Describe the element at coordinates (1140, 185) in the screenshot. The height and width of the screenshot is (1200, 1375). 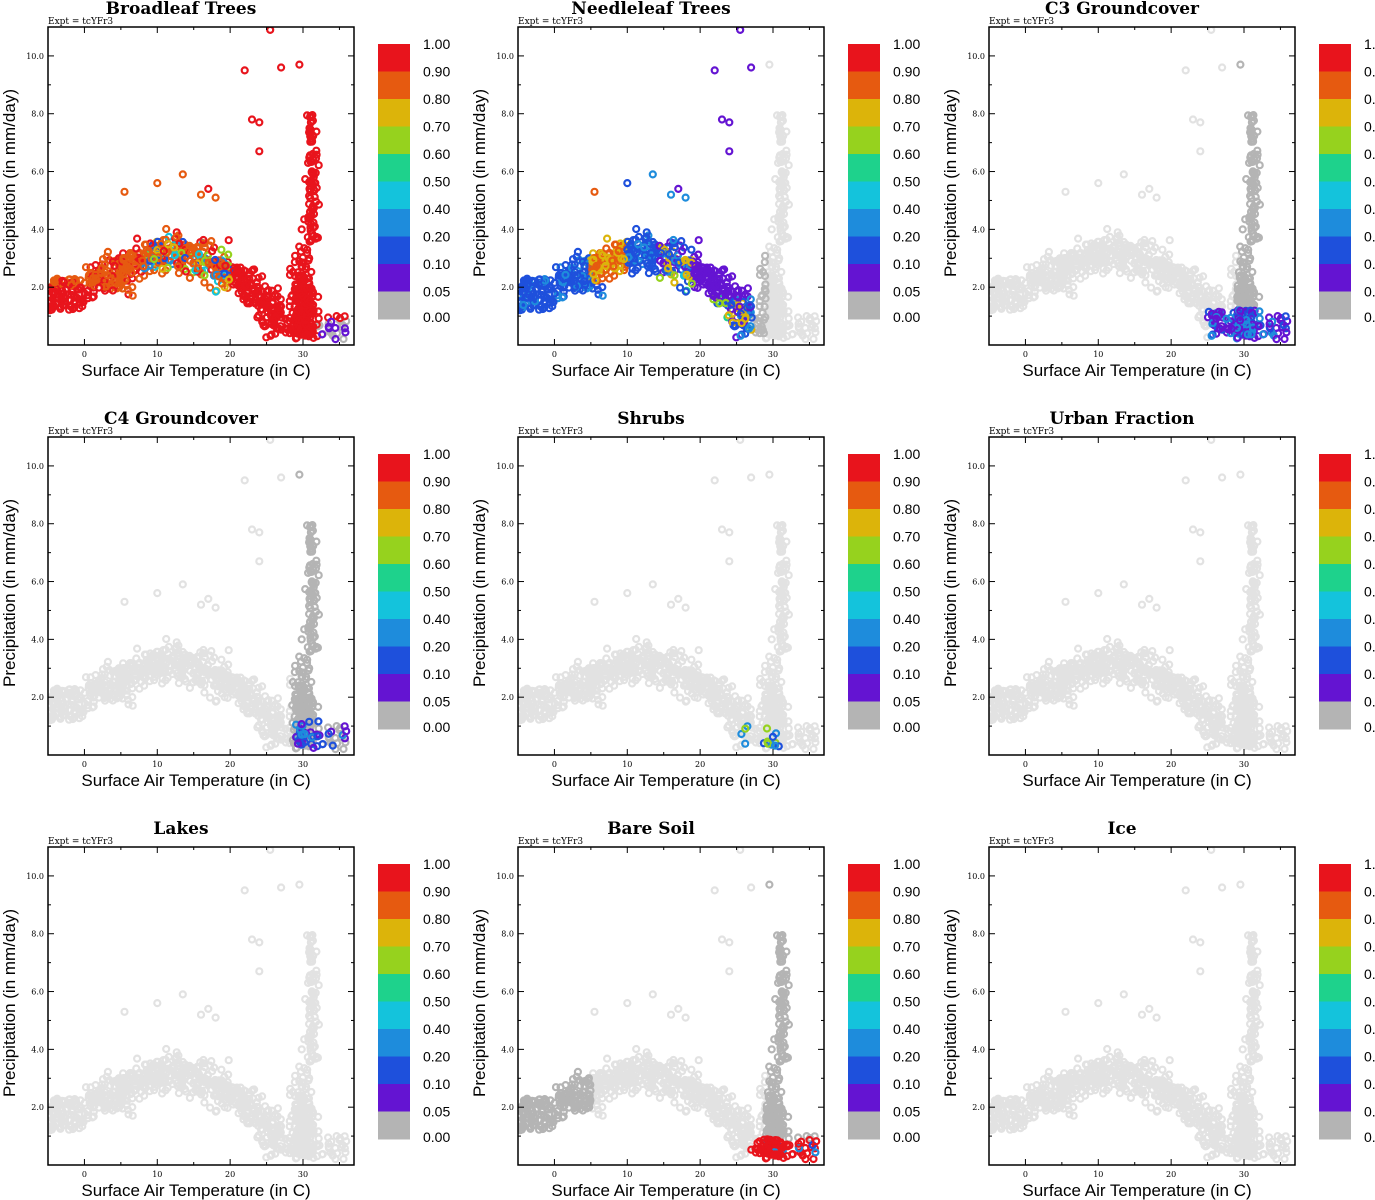
I see `scatter-points` at that location.